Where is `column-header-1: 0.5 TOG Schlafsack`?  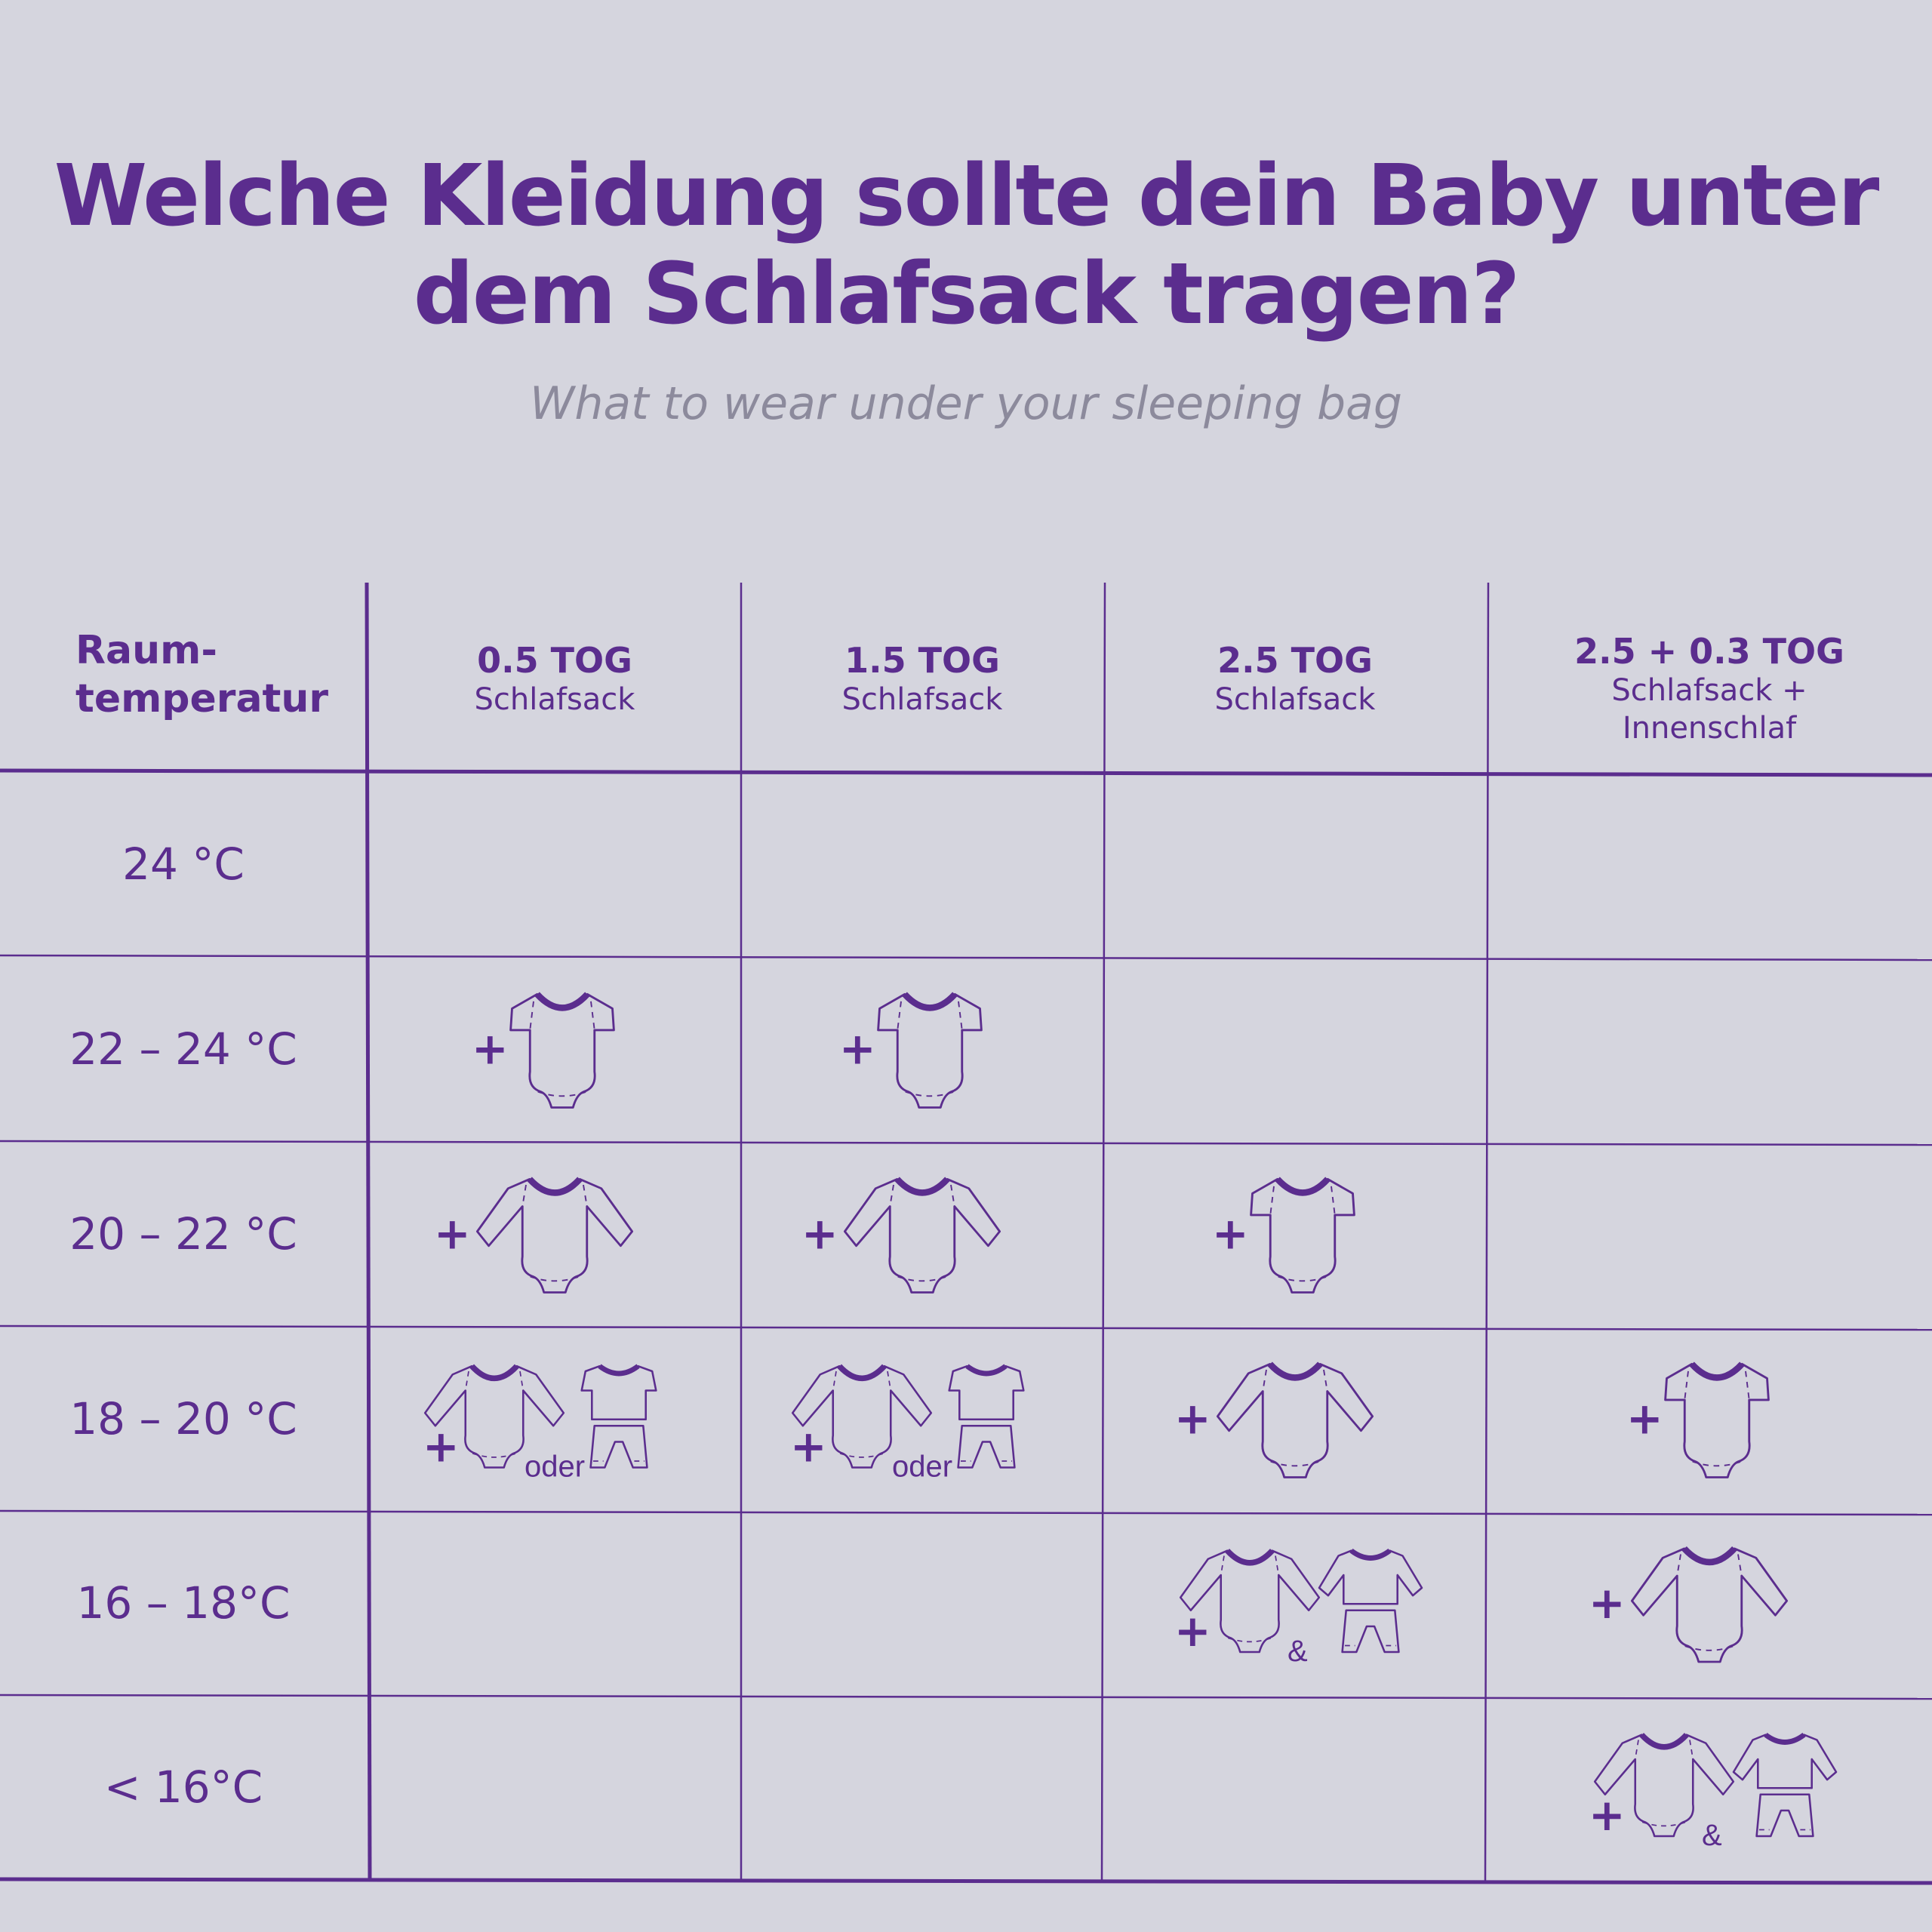 column-header-1: 0.5 TOG Schlafsack is located at coordinates (554, 679).